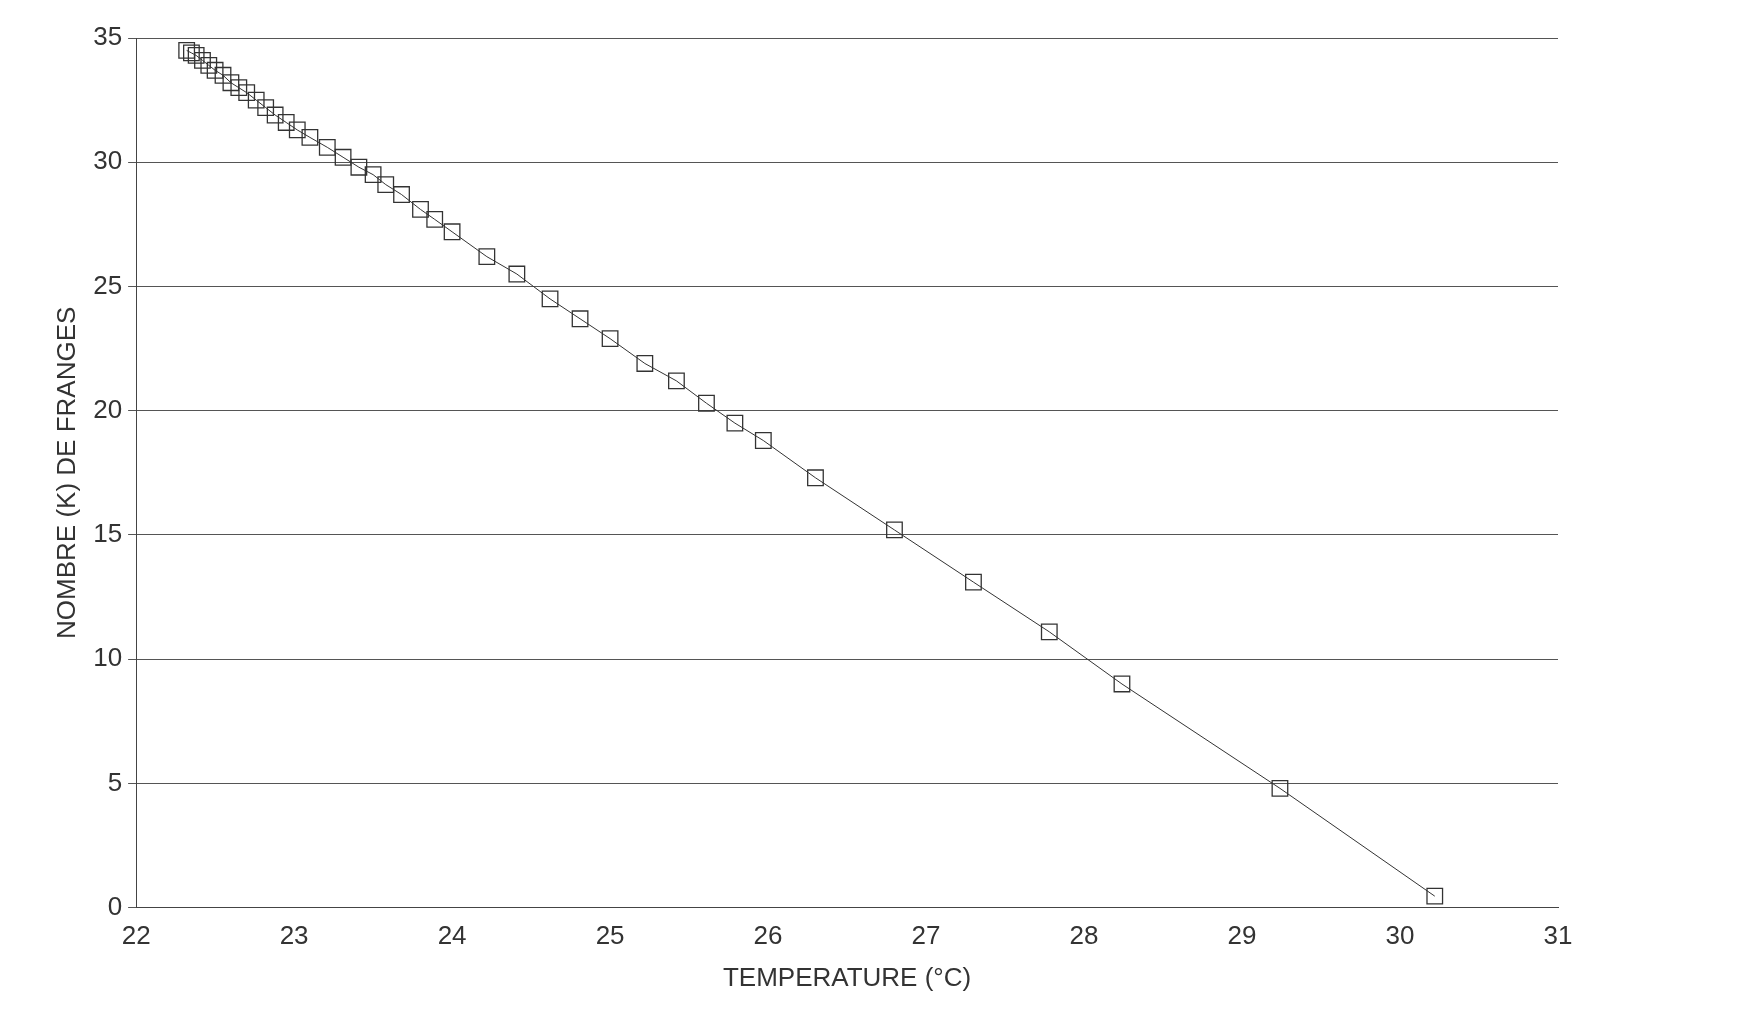 Image resolution: width=1751 pixels, height=1026 pixels. What do you see at coordinates (108, 657) in the screenshot?
I see `y-tick-label: 10` at bounding box center [108, 657].